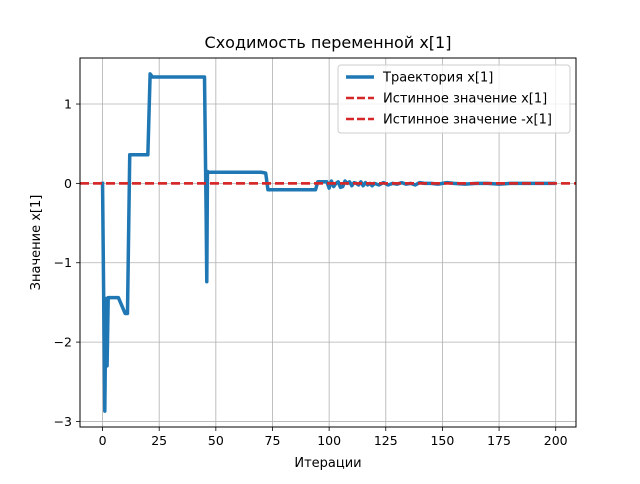  Describe the element at coordinates (465, 99) in the screenshot. I see `legend-label: Истинное значение x[1]` at that location.